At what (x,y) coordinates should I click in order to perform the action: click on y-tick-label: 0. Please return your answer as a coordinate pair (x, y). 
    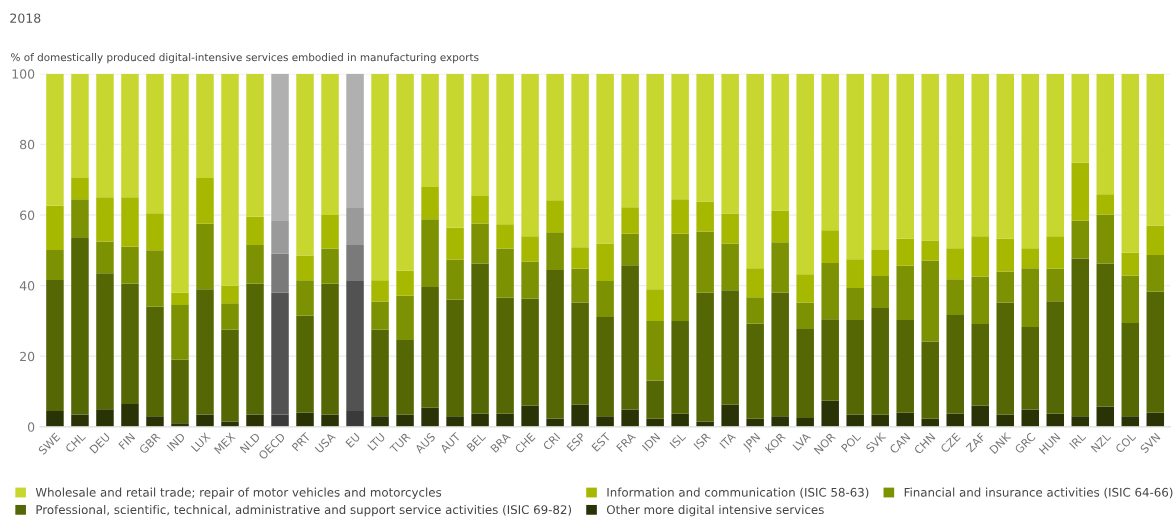
    Looking at the image, I should click on (31, 427).